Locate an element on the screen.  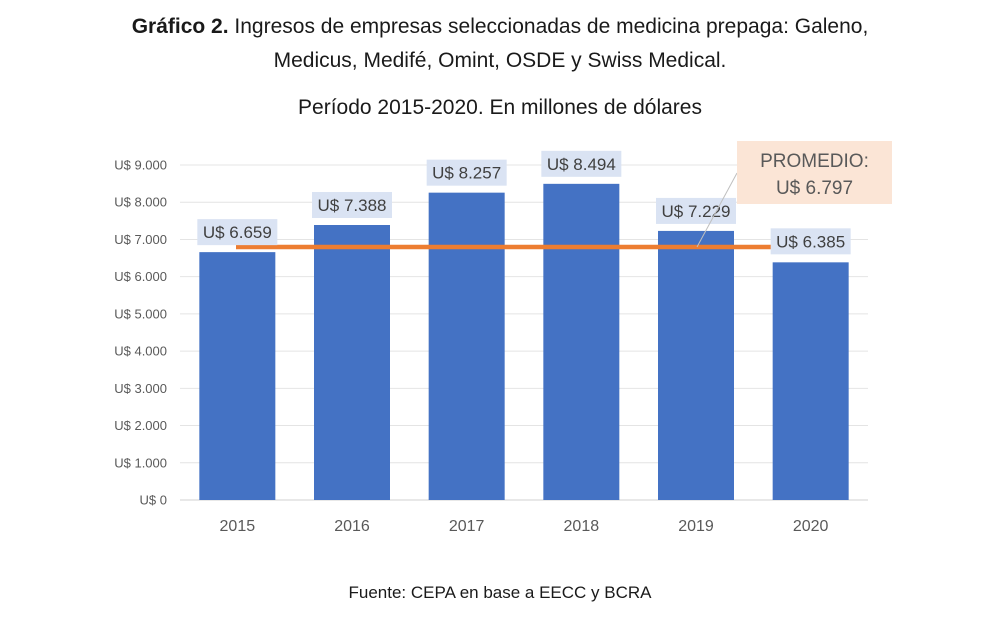
x-tick-label: 2017 is located at coordinates (467, 526).